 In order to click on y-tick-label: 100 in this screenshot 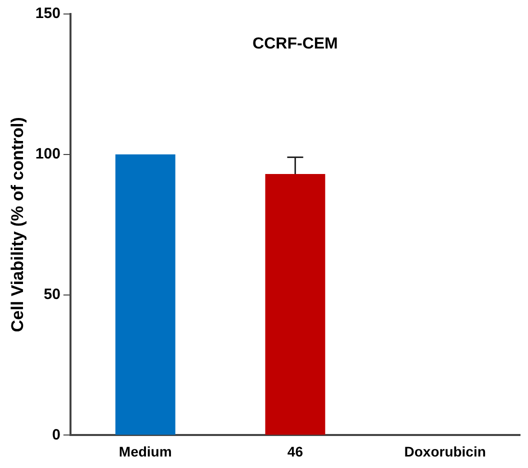, I will do `click(47, 154)`.